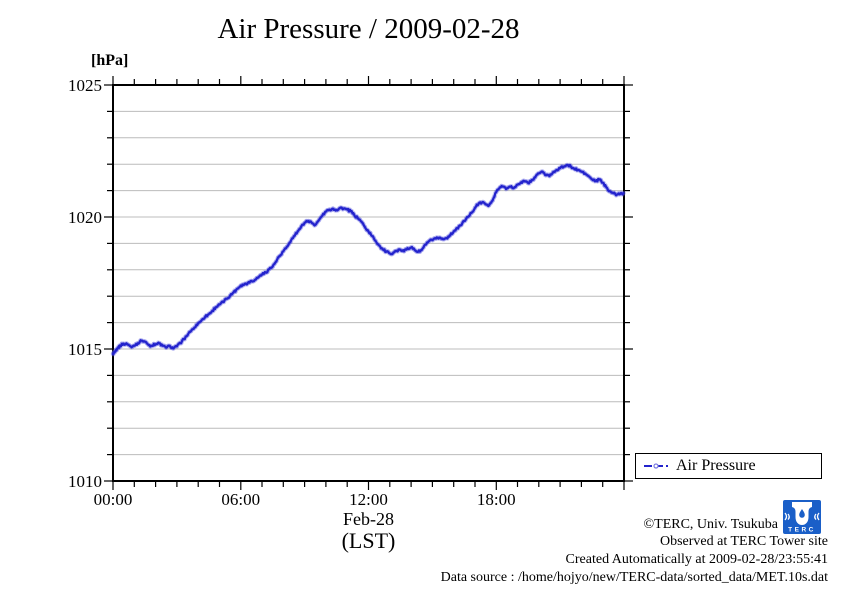  Describe the element at coordinates (368, 29) in the screenshot. I see `chart-title: Air Pressure / 2009-02-28` at that location.